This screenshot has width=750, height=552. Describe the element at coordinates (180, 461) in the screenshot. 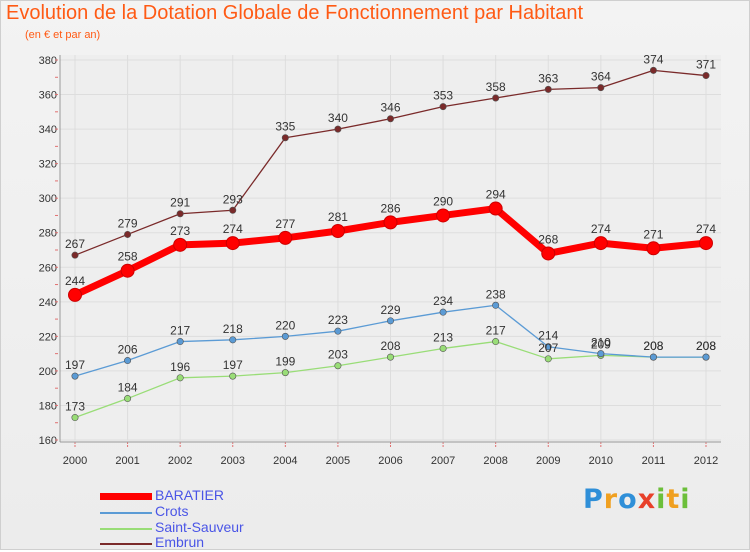

I see `x-tick-label: 2002` at that location.